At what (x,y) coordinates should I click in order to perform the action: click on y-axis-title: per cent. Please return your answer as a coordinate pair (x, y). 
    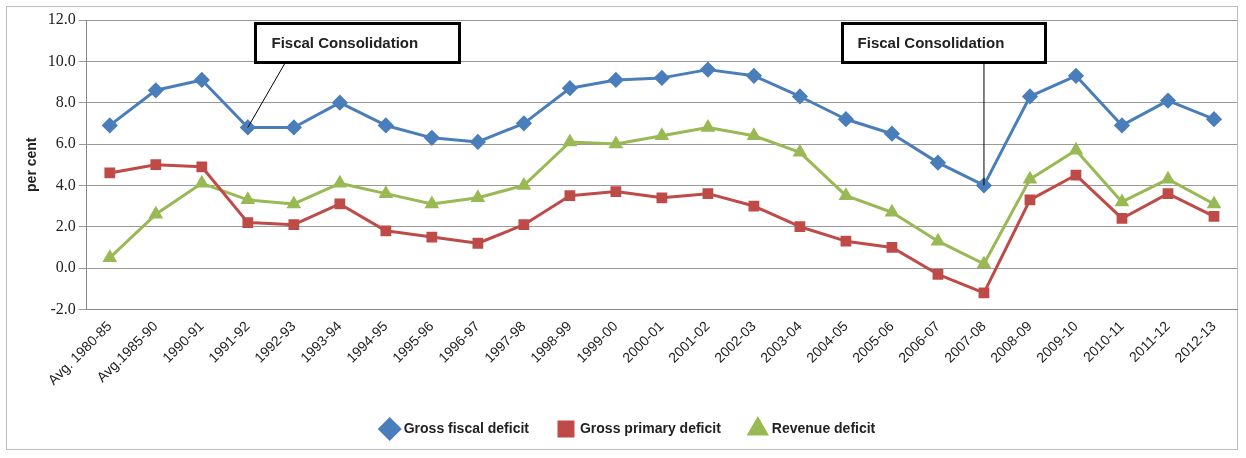
    Looking at the image, I should click on (31, 164).